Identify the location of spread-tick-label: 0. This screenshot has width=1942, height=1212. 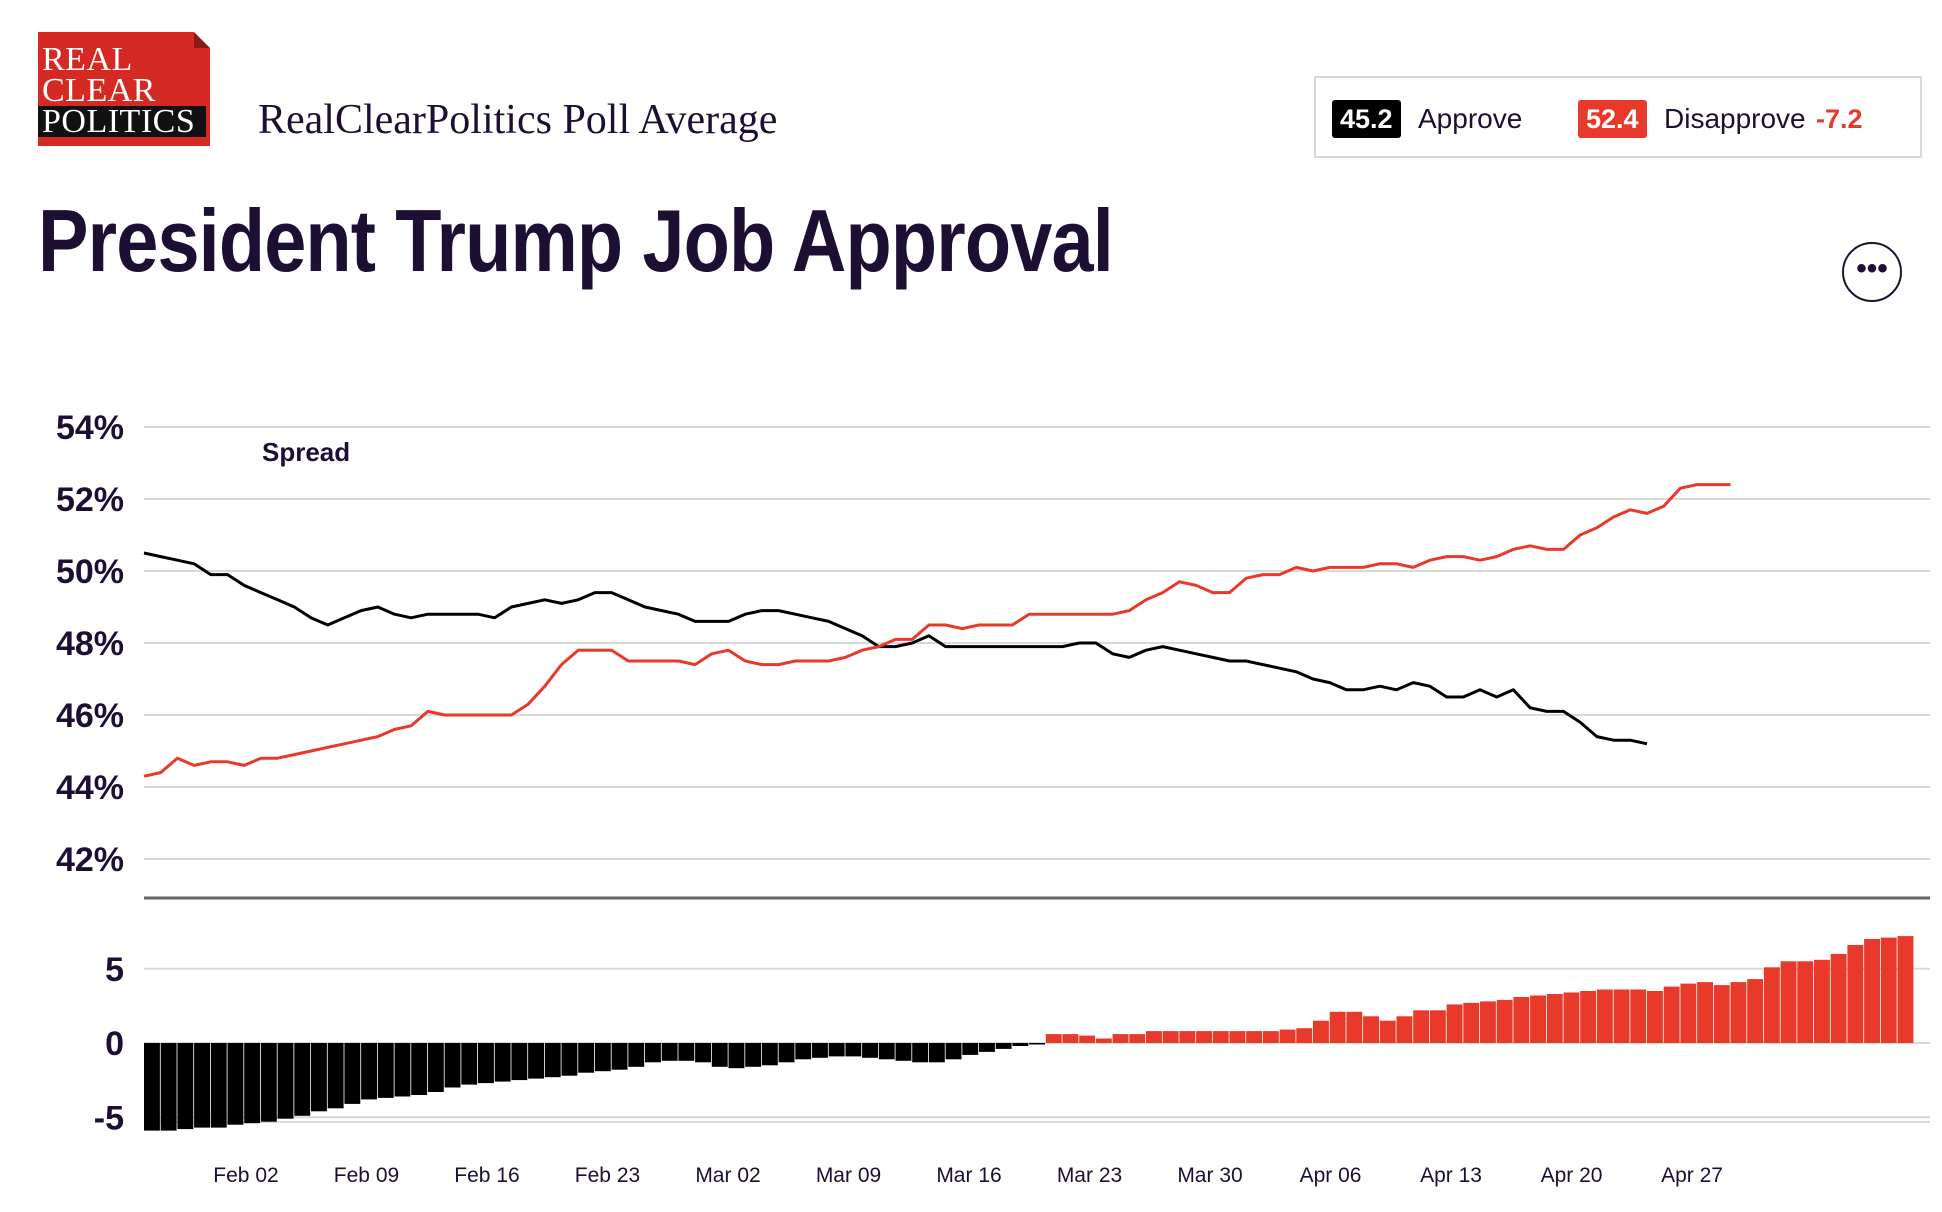
(114, 1044).